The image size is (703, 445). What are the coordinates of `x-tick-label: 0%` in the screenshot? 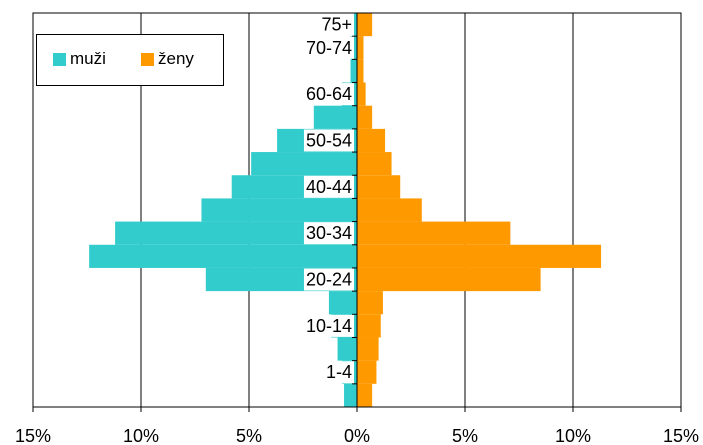 It's located at (357, 435).